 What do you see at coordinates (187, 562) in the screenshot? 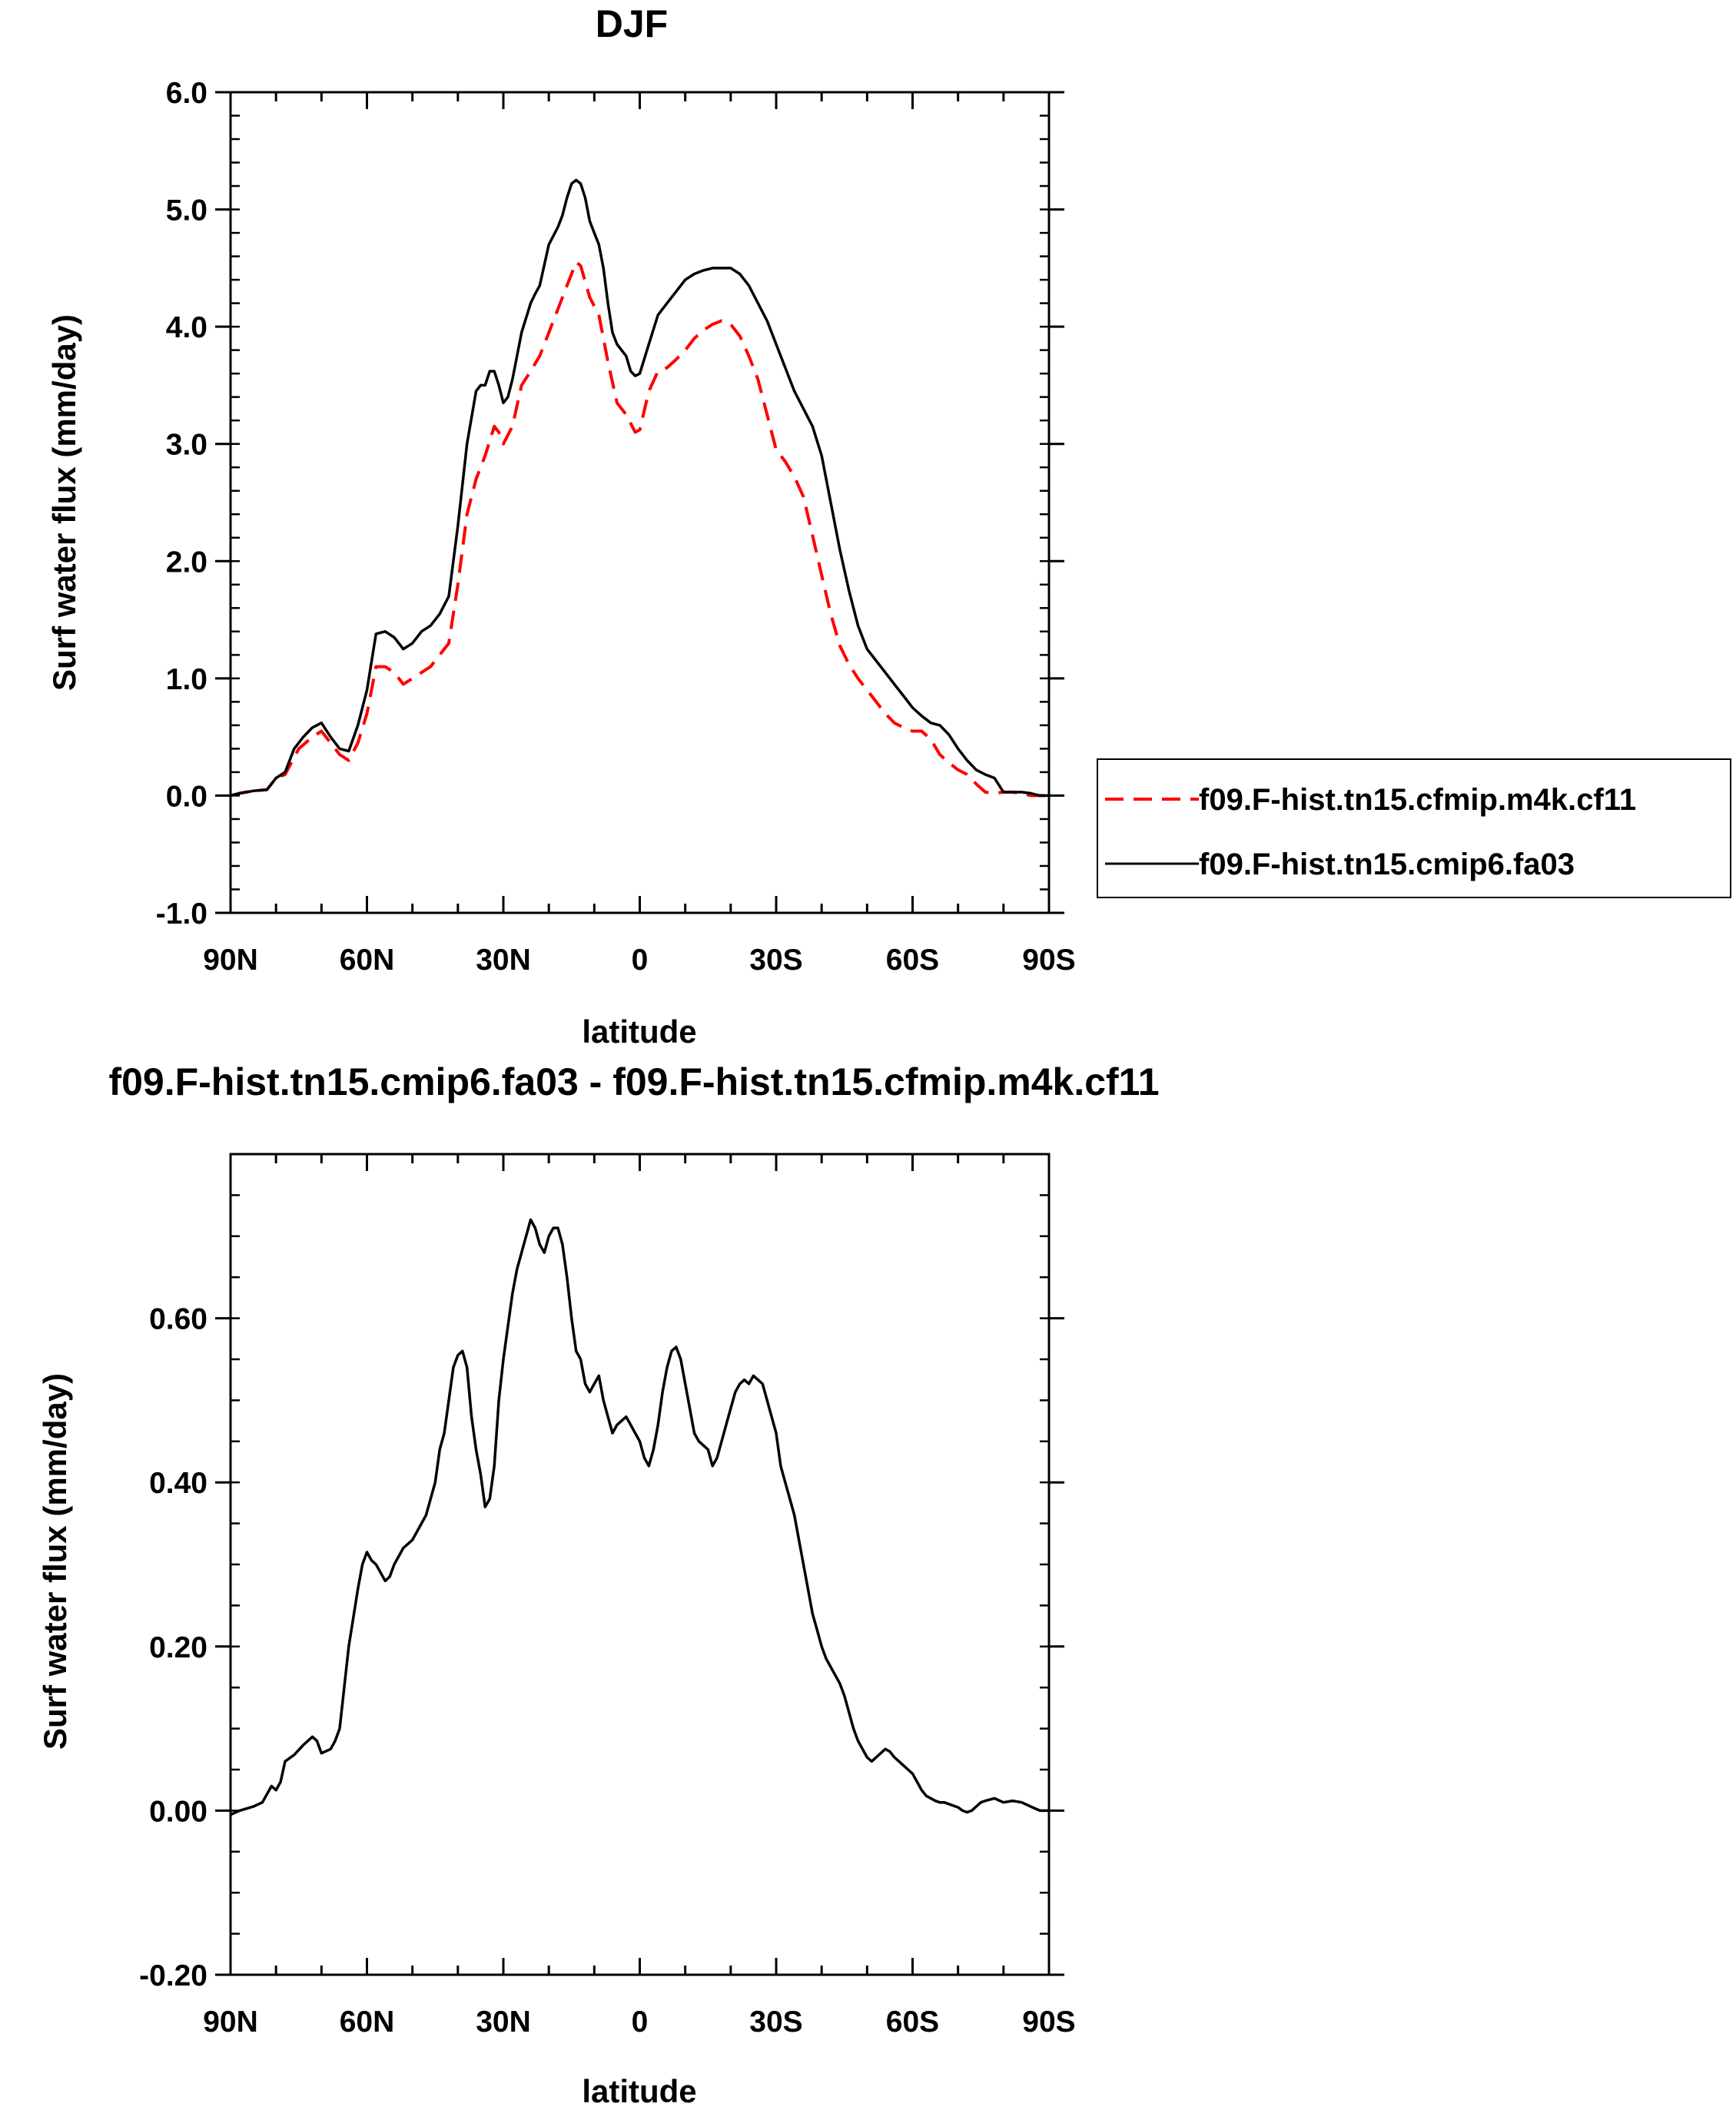
I see `top-y-tick-label: 2.0` at bounding box center [187, 562].